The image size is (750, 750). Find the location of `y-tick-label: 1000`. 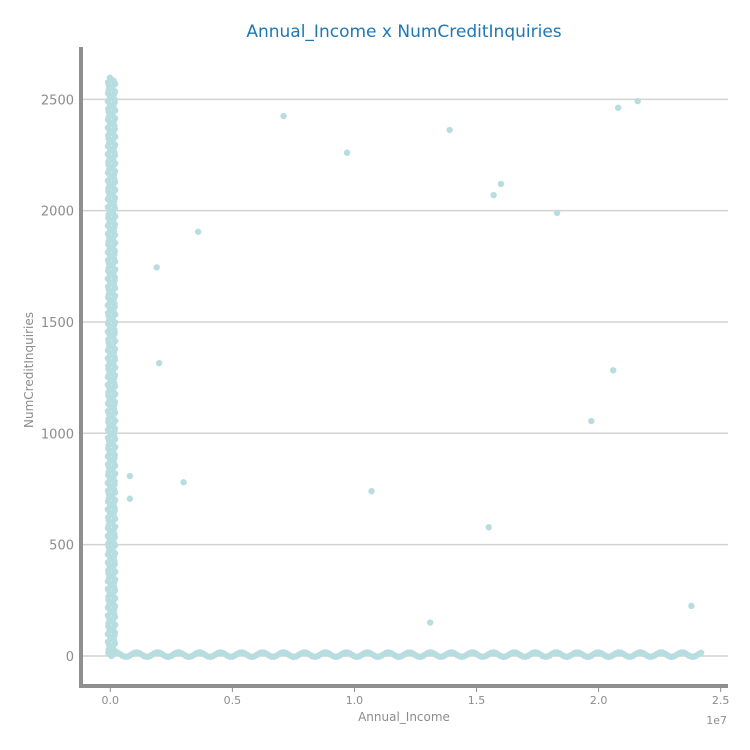

y-tick-label: 1000 is located at coordinates (57, 434).